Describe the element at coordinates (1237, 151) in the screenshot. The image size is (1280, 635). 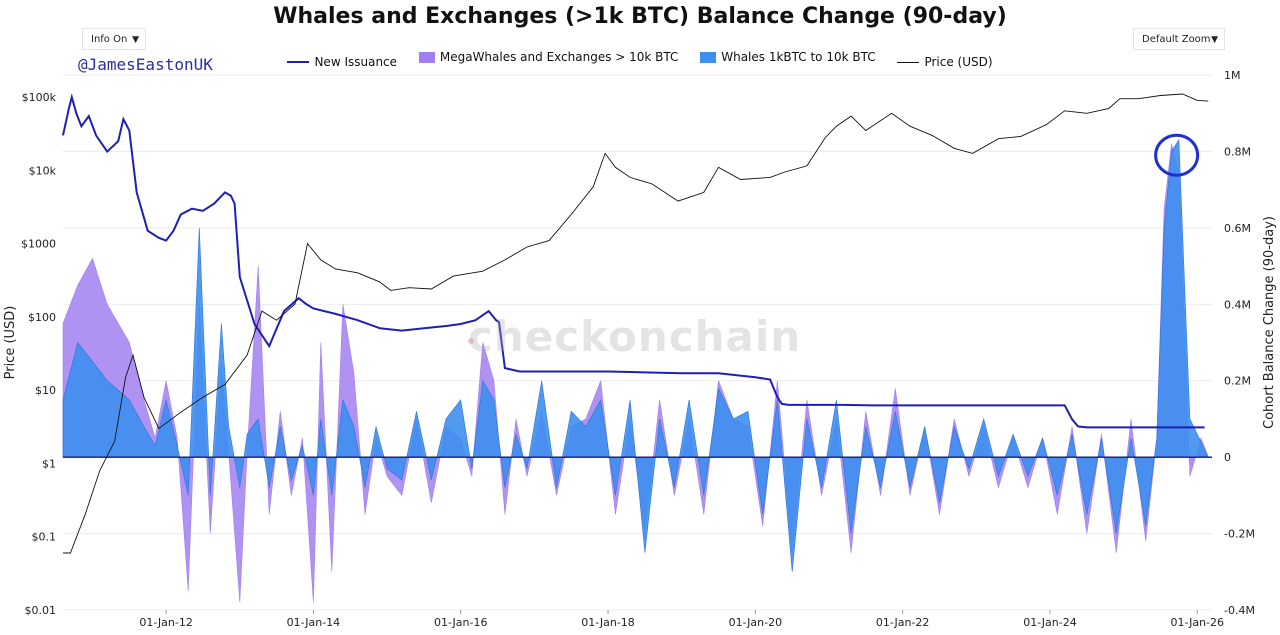
I see `y-right-tick-label: 0.8M` at that location.